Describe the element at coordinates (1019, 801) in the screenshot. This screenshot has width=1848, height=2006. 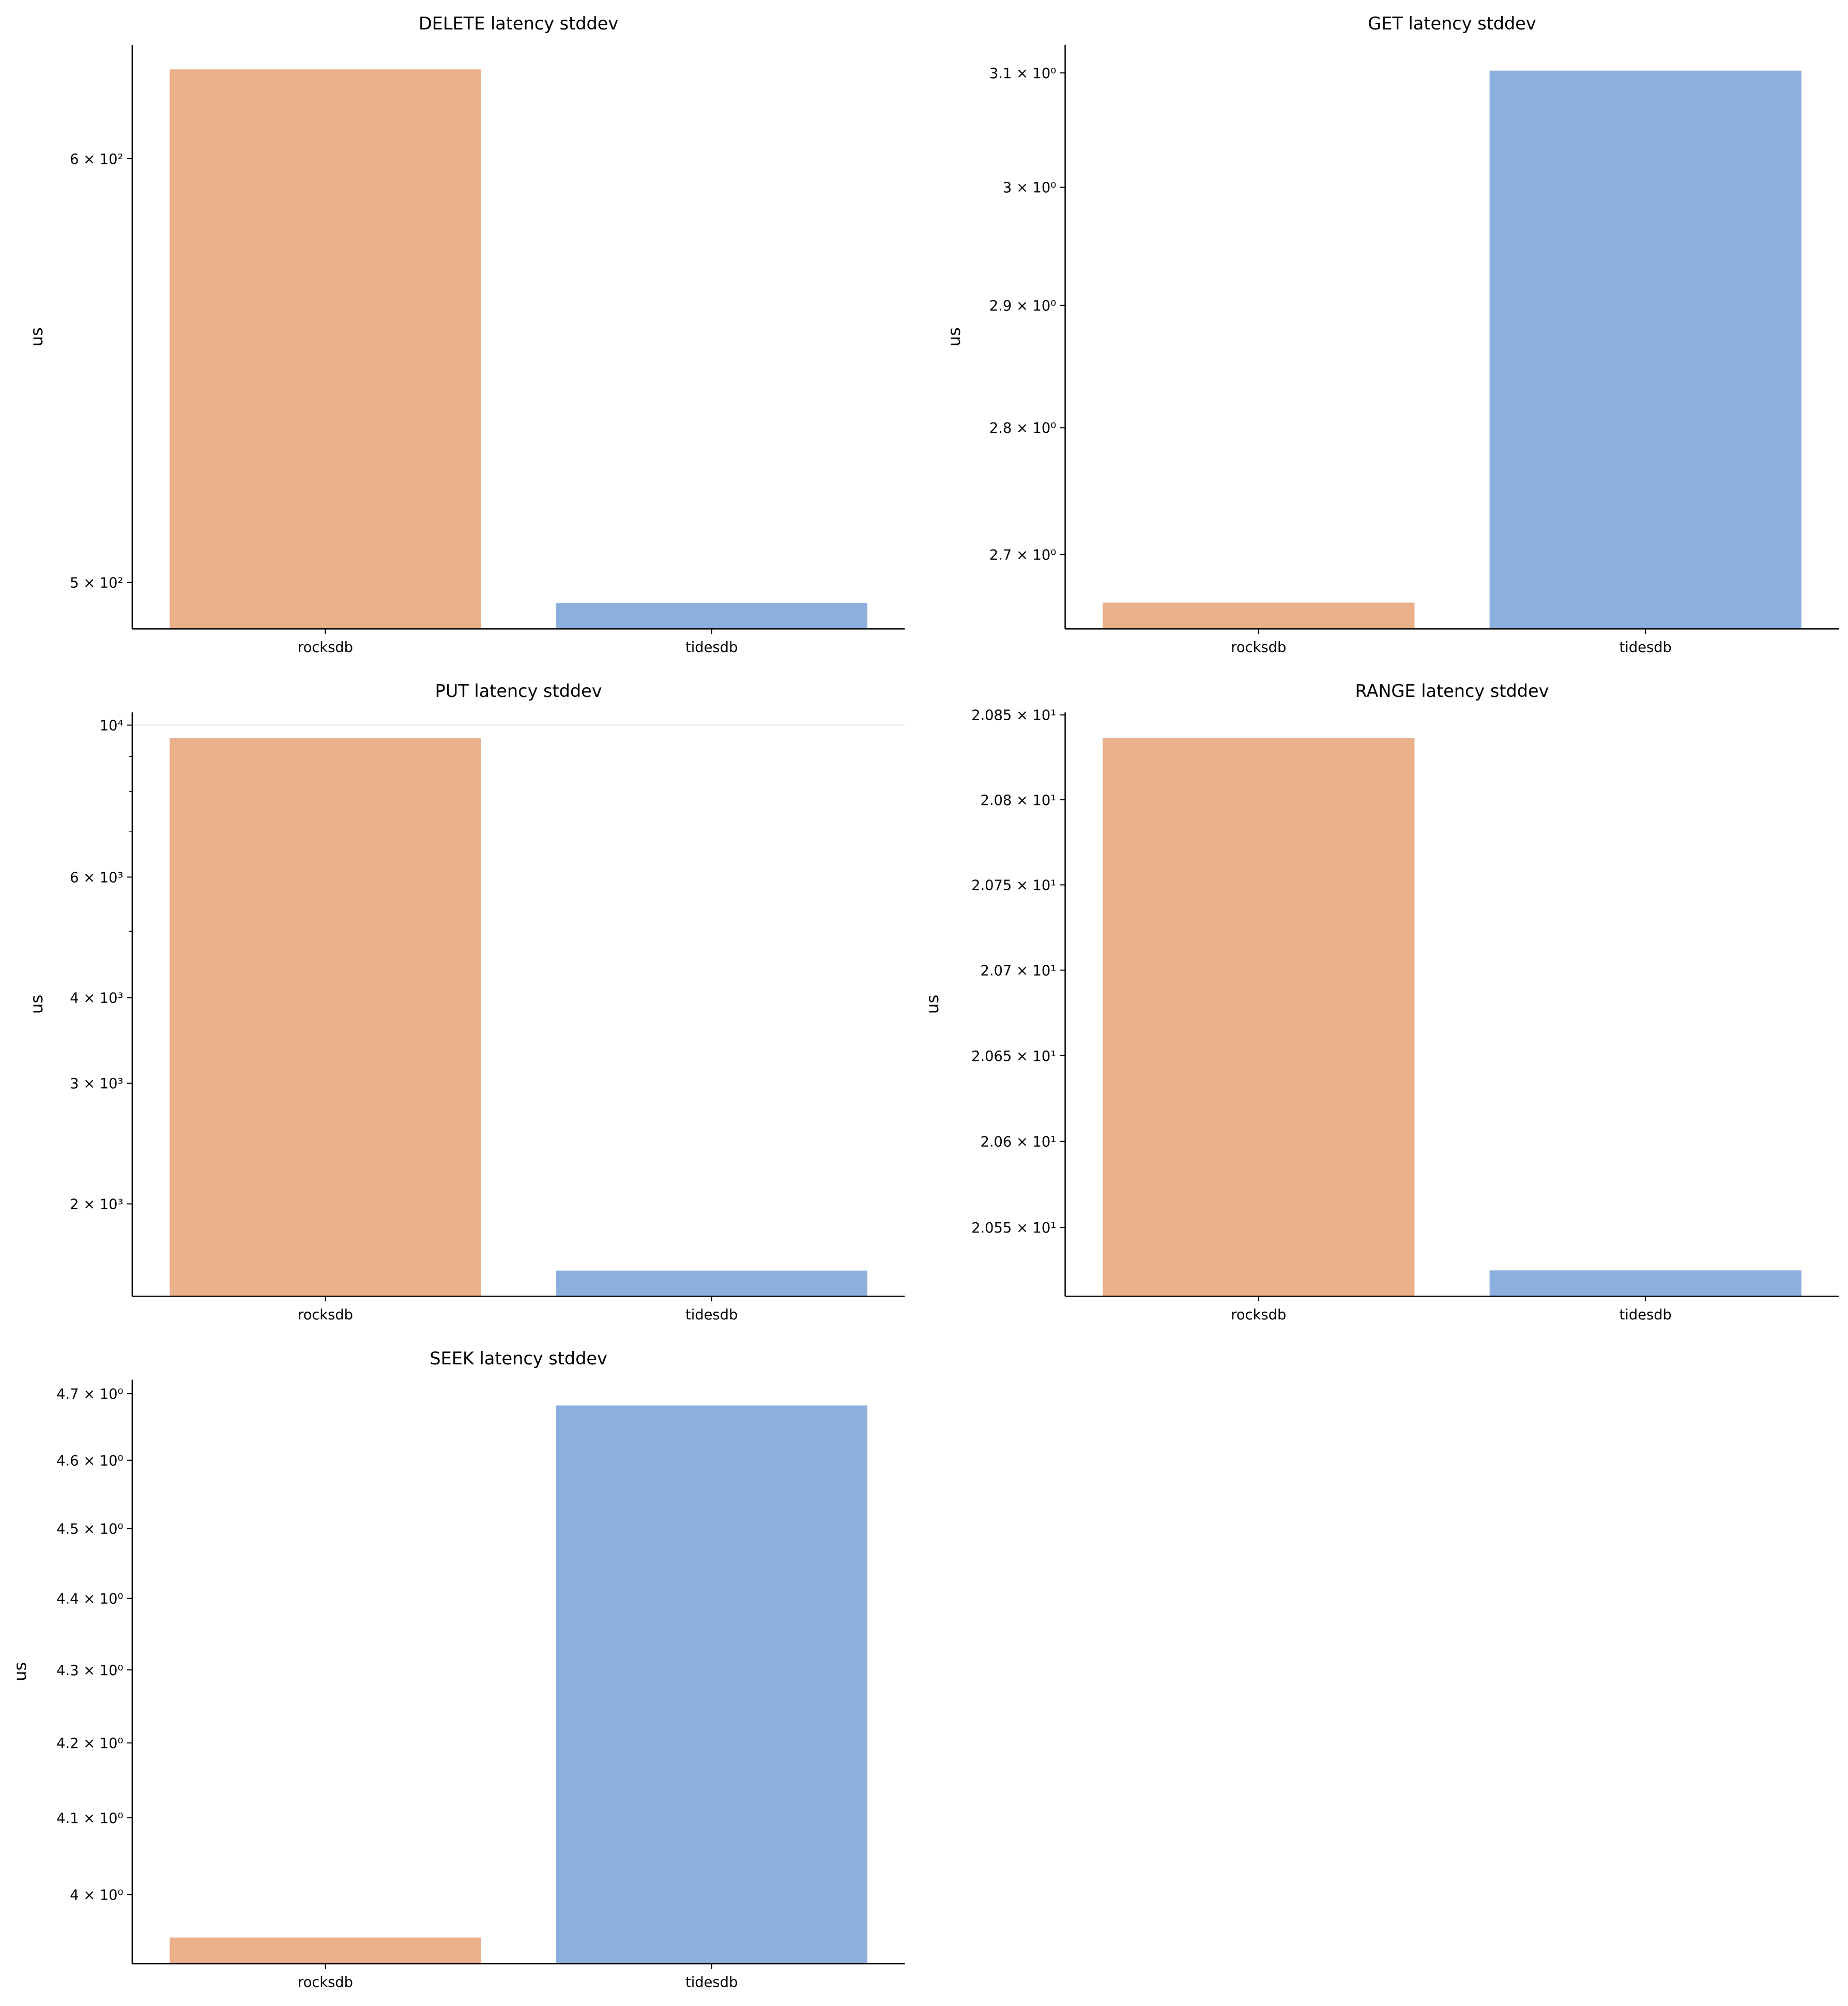
I see `y-tick-label: 2.08 × 10¹` at that location.